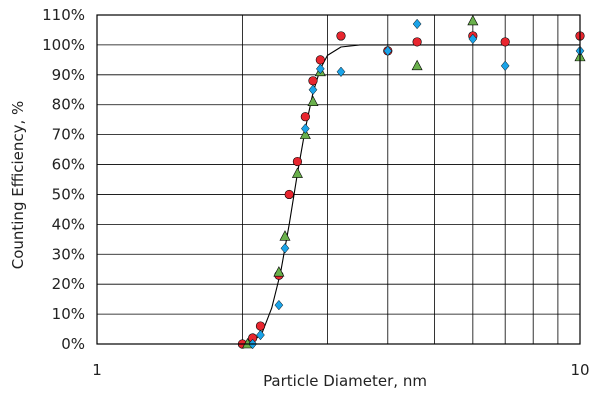 This screenshot has height=393, width=593. Describe the element at coordinates (68, 105) in the screenshot. I see `y-tick-label: 80%` at that location.